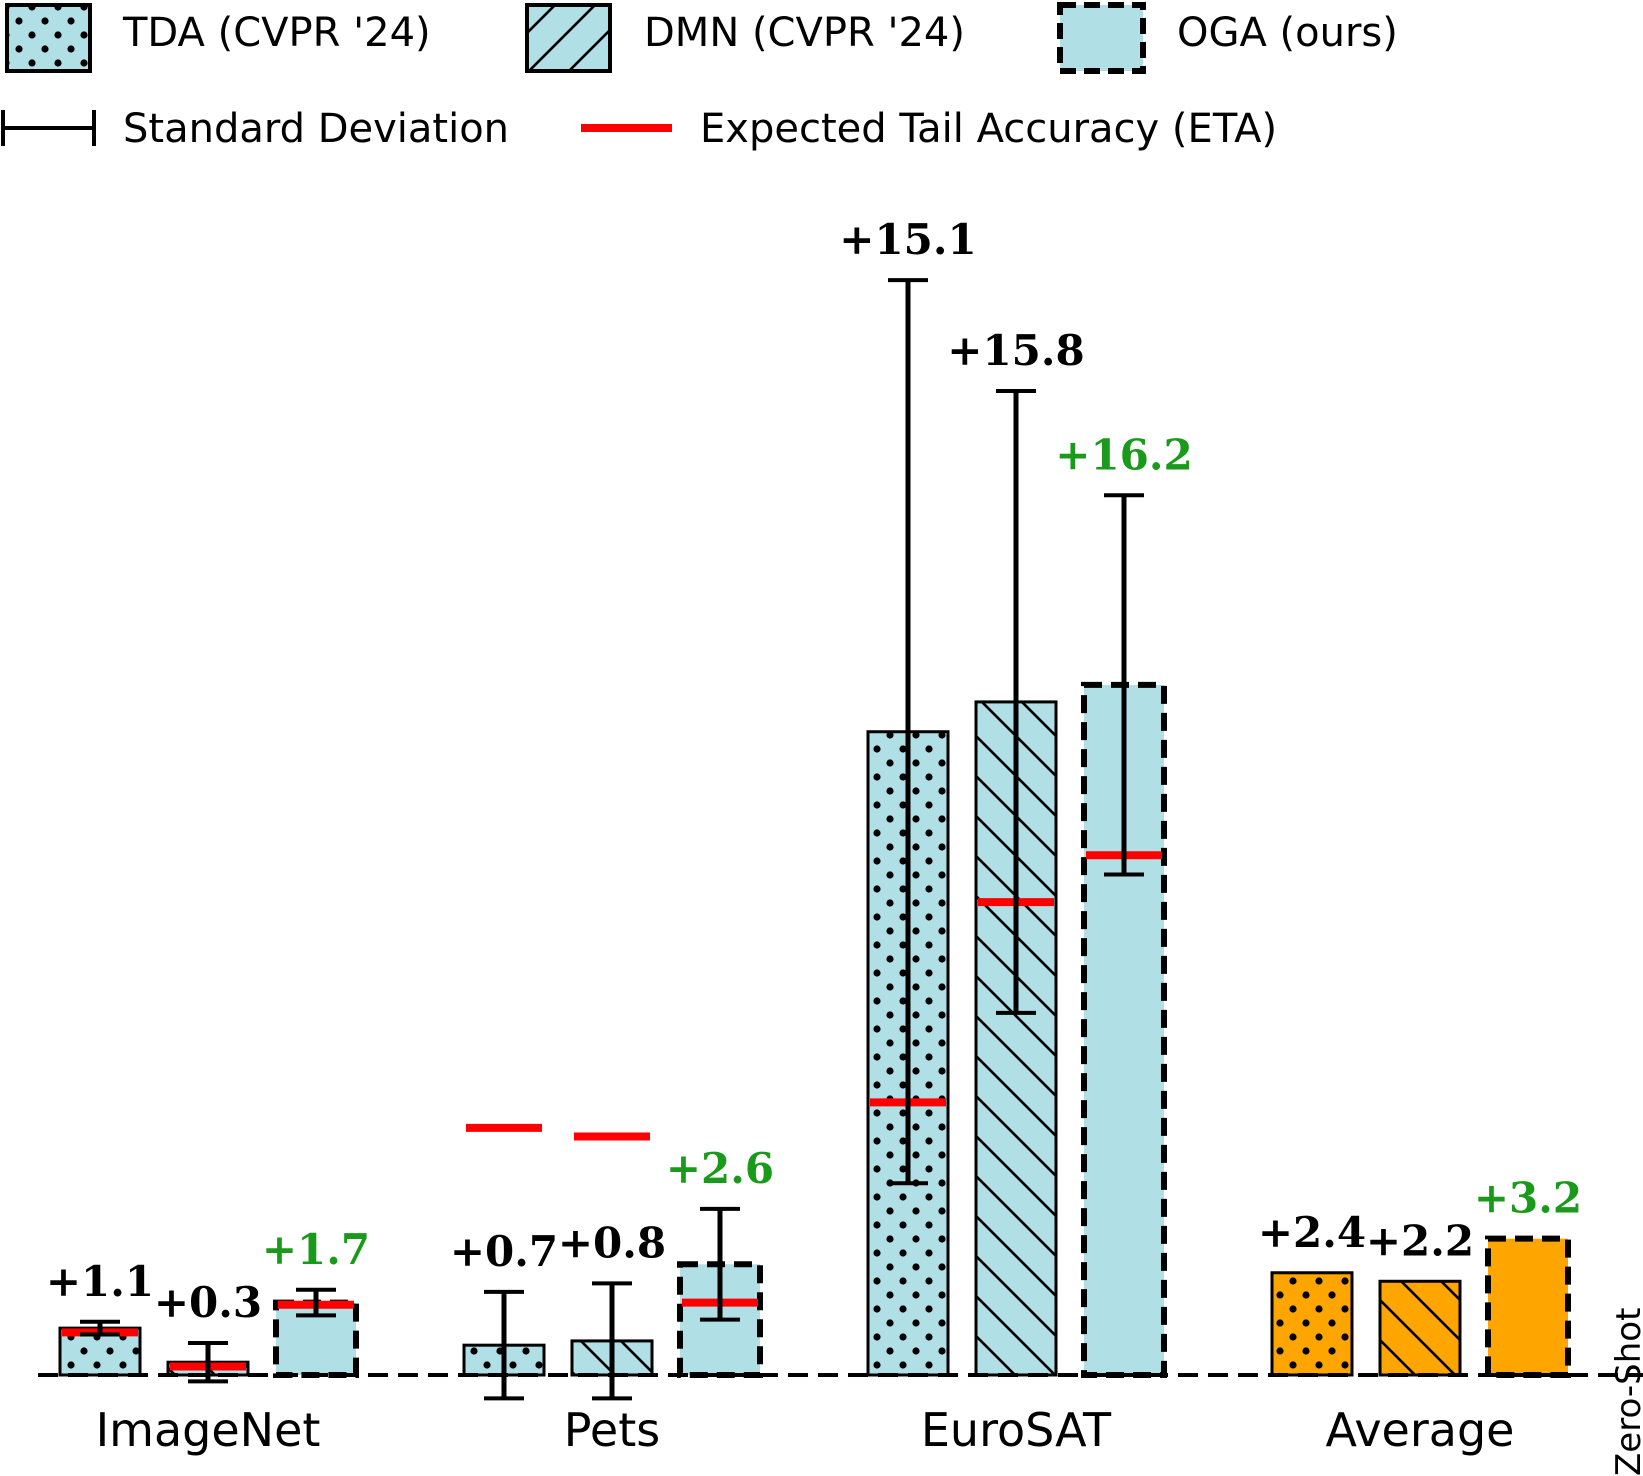 Image resolution: width=1643 pixels, height=1476 pixels. I want to click on zero-shot-label: Zero-Shot, so click(1626, 1392).